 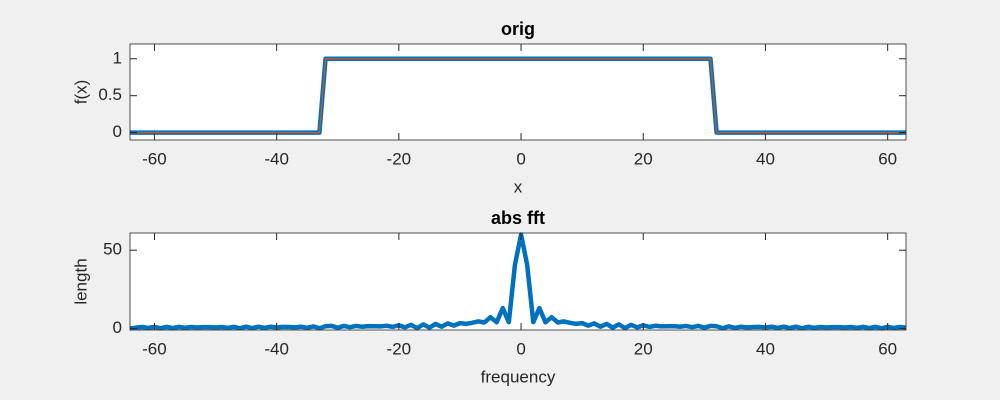 I want to click on y-axis-label: length, so click(x=80, y=281).